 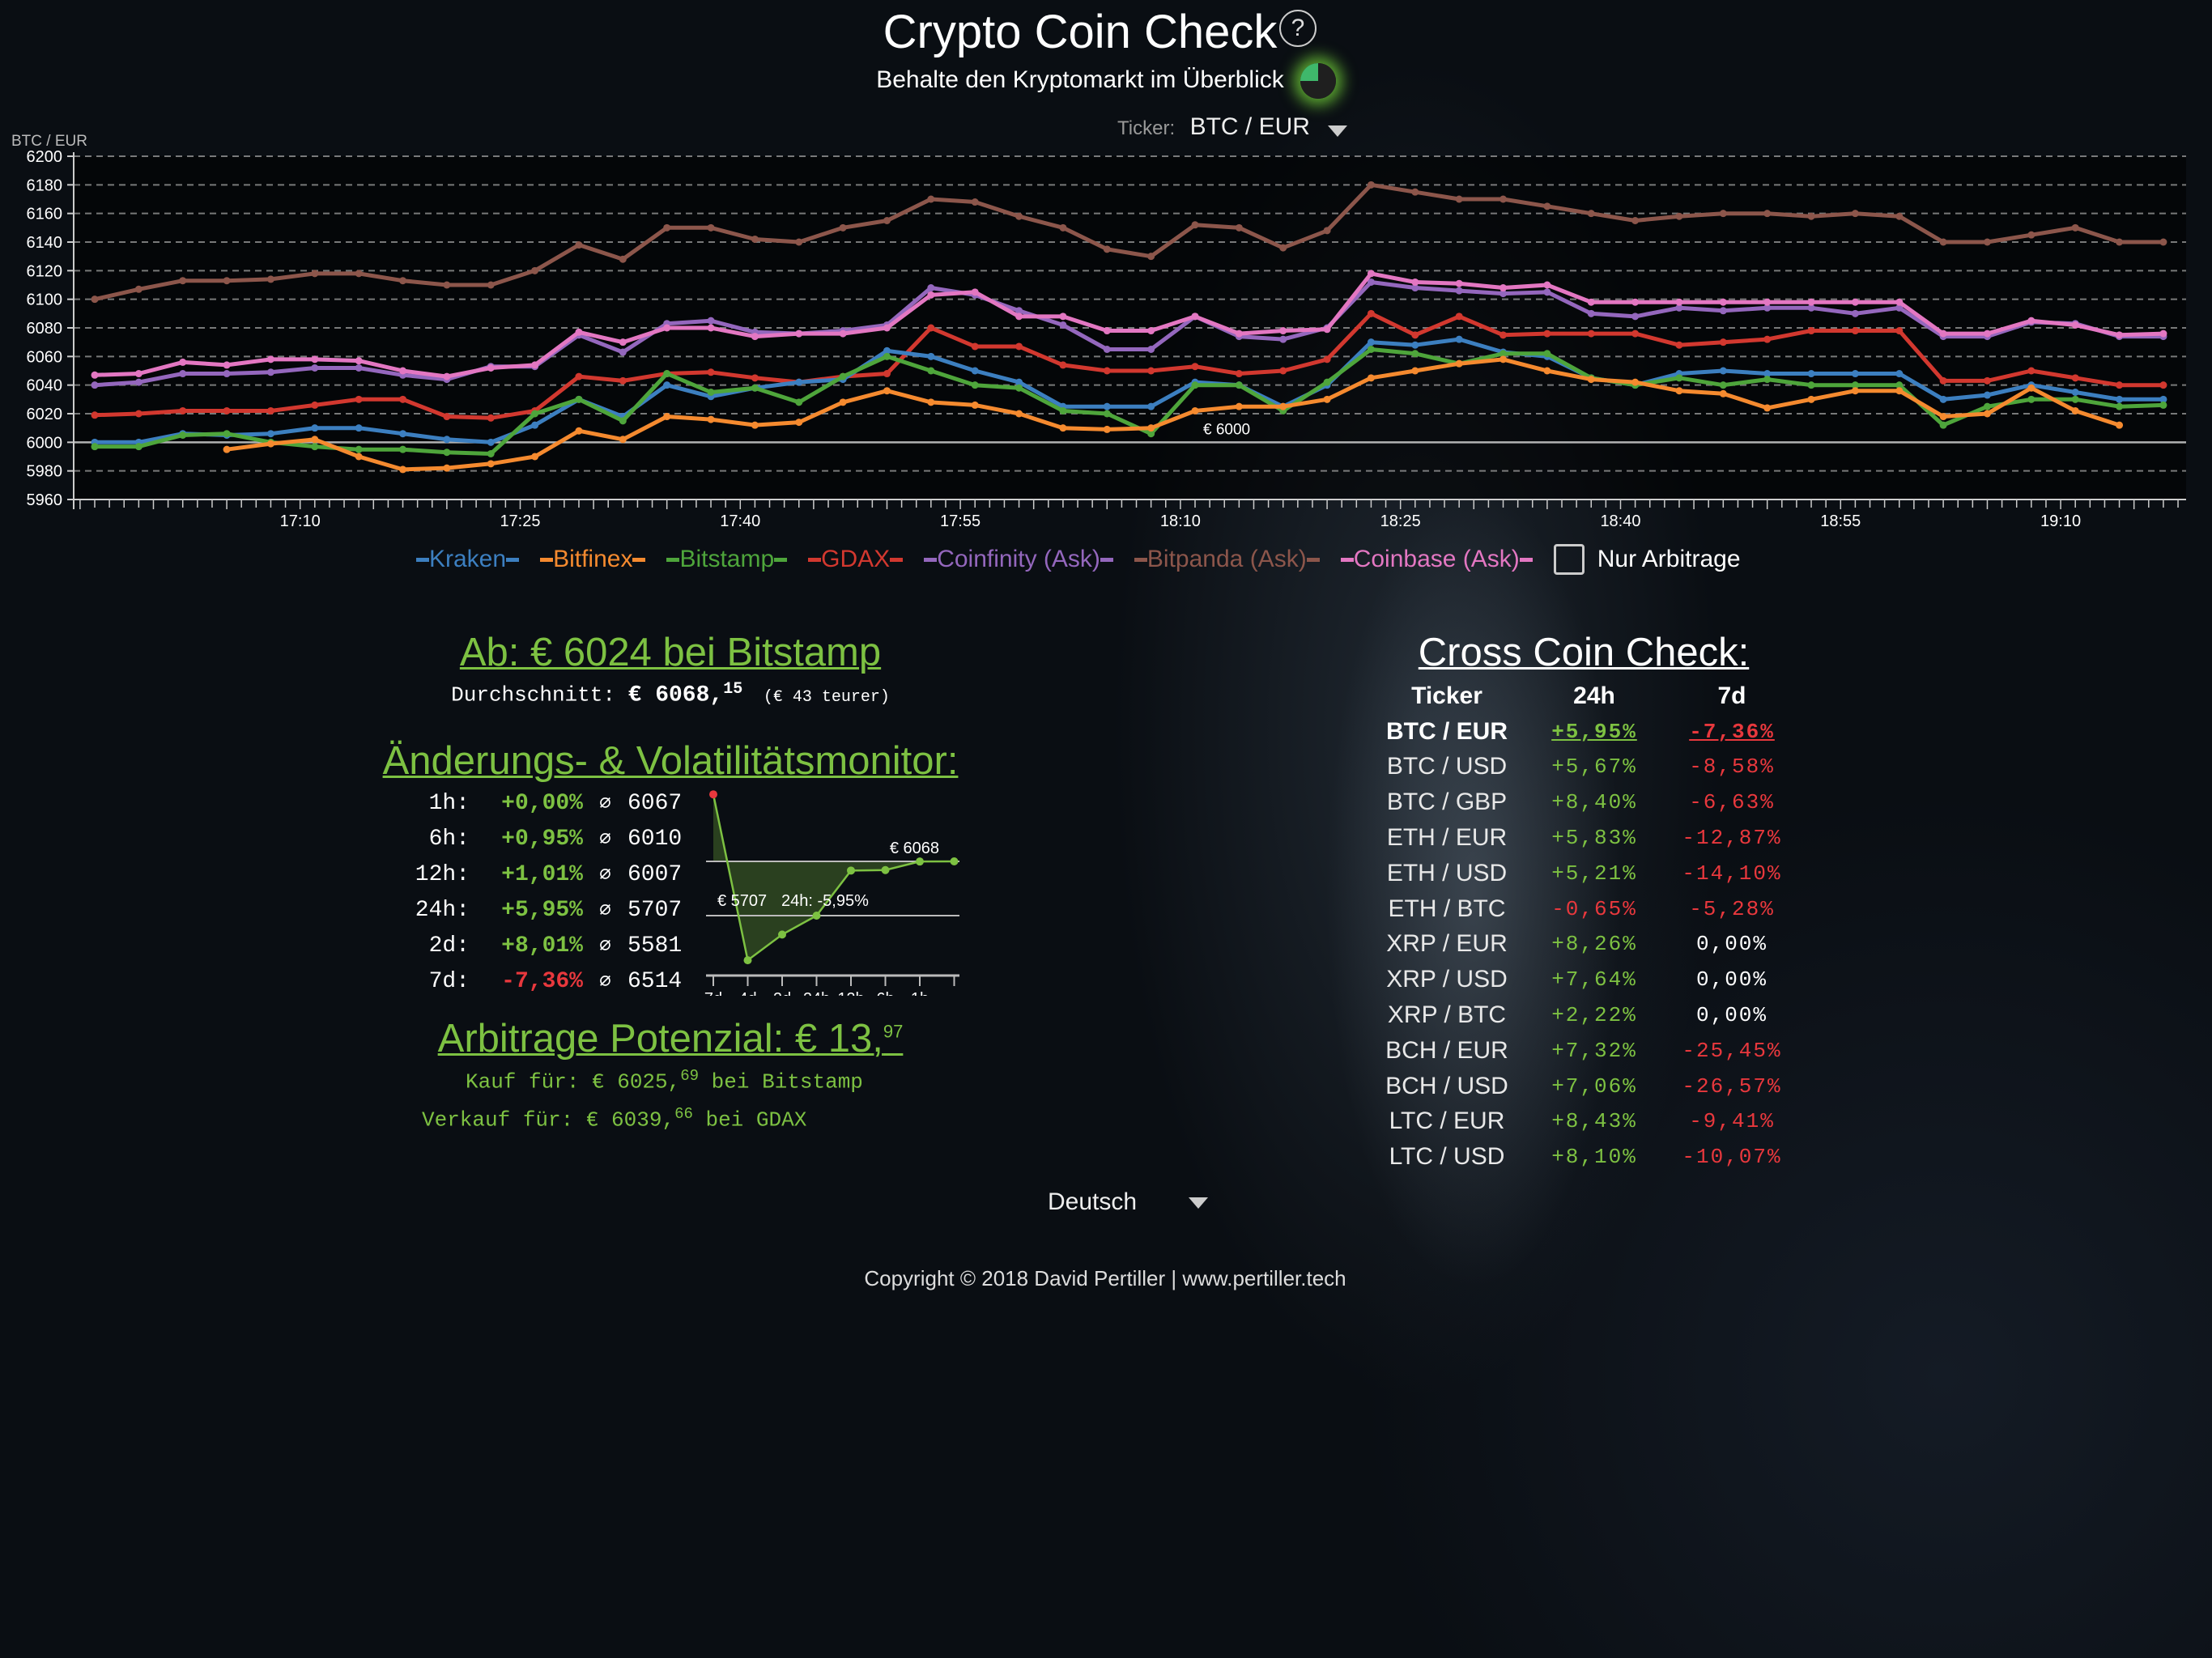 What do you see at coordinates (1447, 979) in the screenshot?
I see `ticker-cell: XRP / USD` at bounding box center [1447, 979].